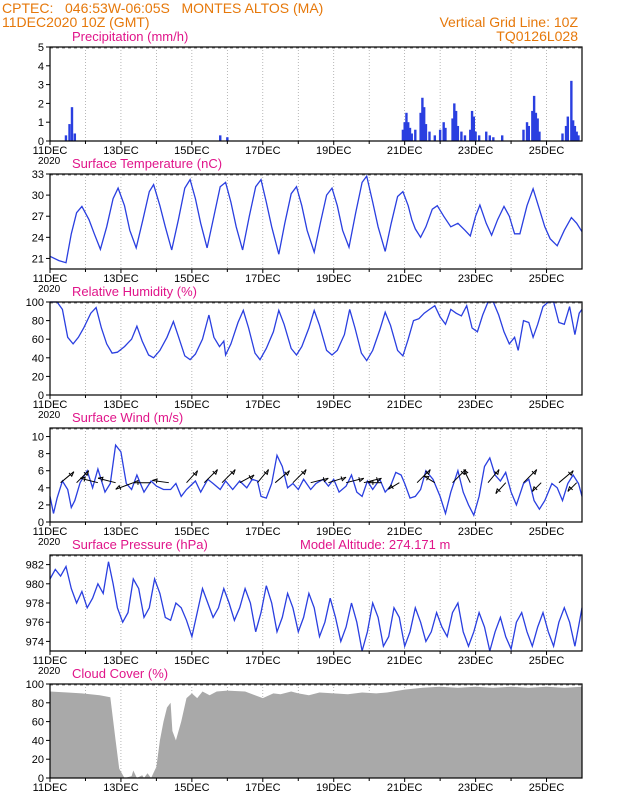 This screenshot has height=800, width=618. What do you see at coordinates (35, 685) in the screenshot?
I see `y-tick-label: 100` at bounding box center [35, 685].